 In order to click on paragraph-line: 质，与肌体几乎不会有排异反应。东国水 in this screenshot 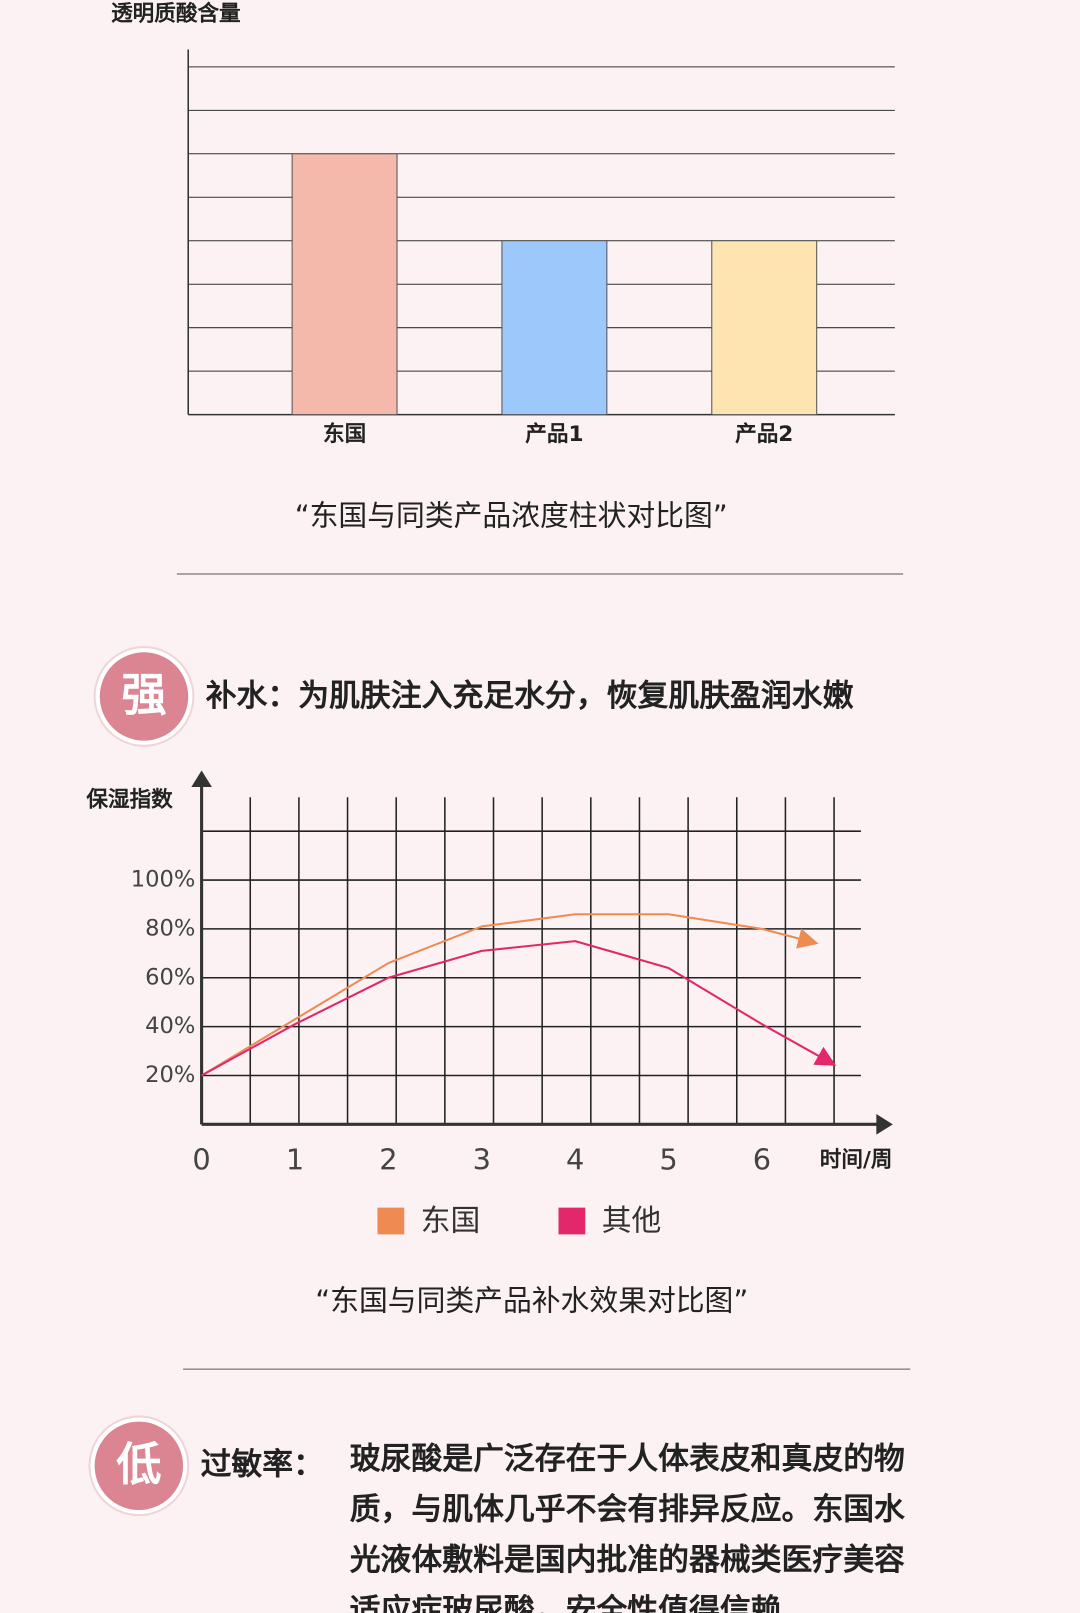, I will do `click(627, 1510)`.